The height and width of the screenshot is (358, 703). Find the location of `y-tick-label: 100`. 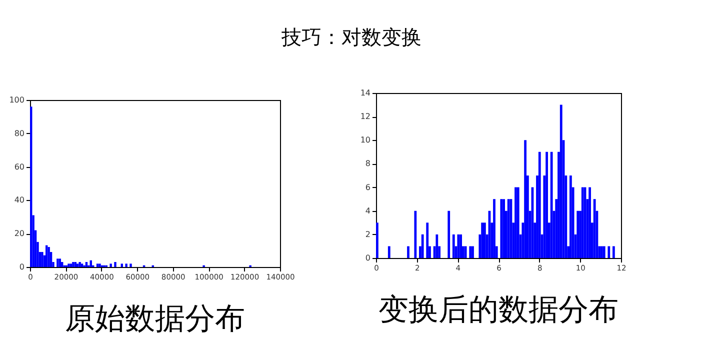

y-tick-label: 100 is located at coordinates (16, 100).